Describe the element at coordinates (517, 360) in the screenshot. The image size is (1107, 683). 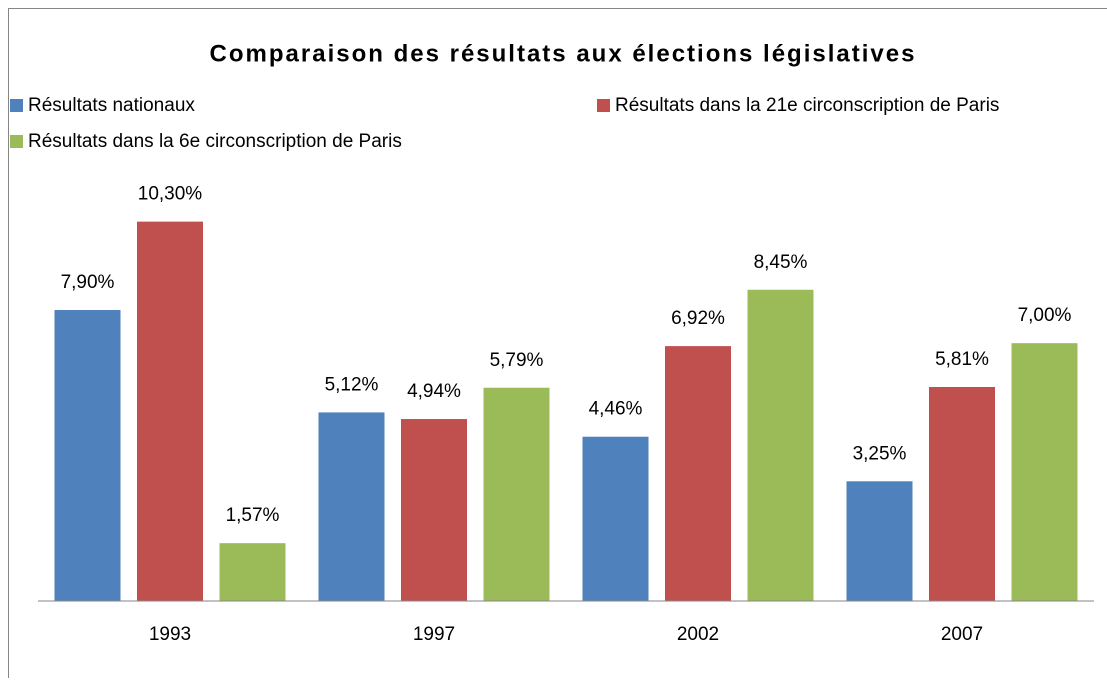
I see `data-label: 5,79%` at that location.